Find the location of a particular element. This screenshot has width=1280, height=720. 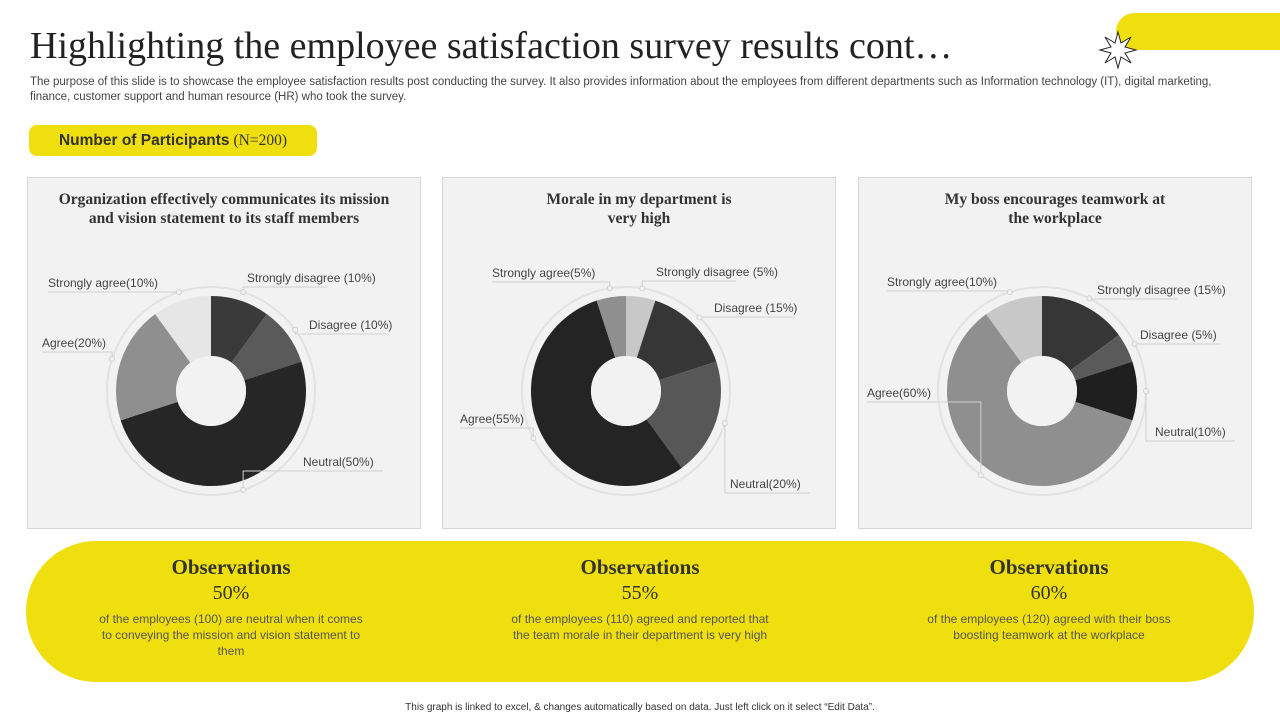

slice-label: Disagree (15%) is located at coordinates (756, 308).